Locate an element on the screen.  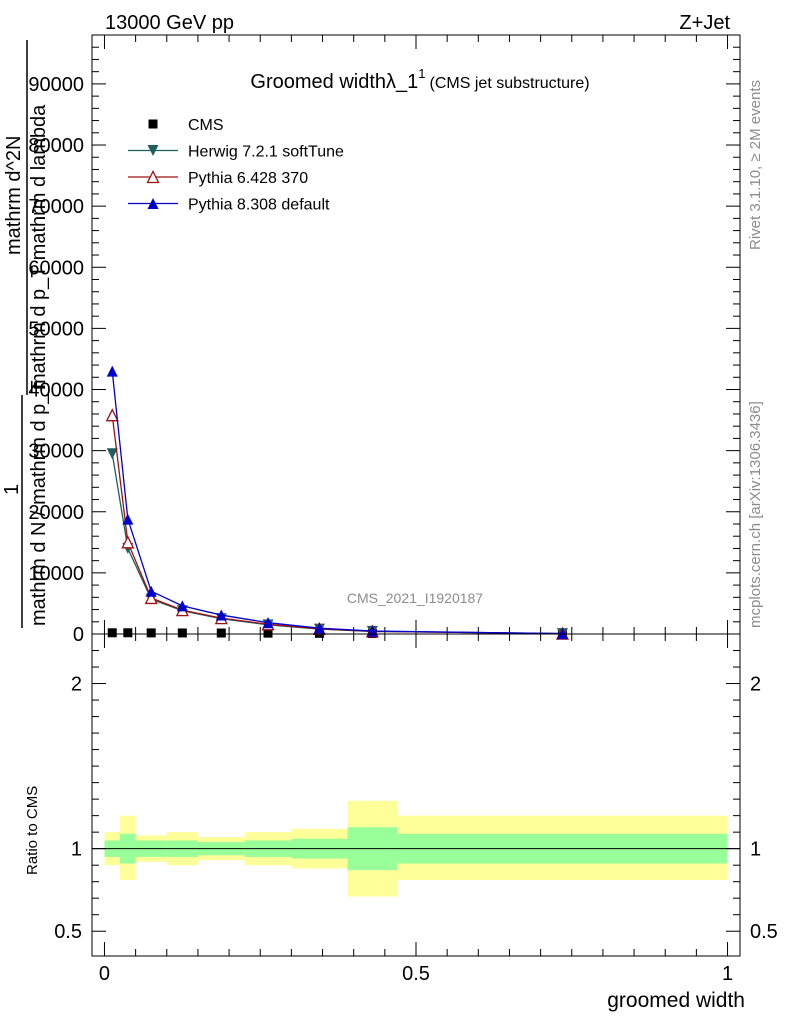
ratio-tick-label: 1 is located at coordinates (76, 850).